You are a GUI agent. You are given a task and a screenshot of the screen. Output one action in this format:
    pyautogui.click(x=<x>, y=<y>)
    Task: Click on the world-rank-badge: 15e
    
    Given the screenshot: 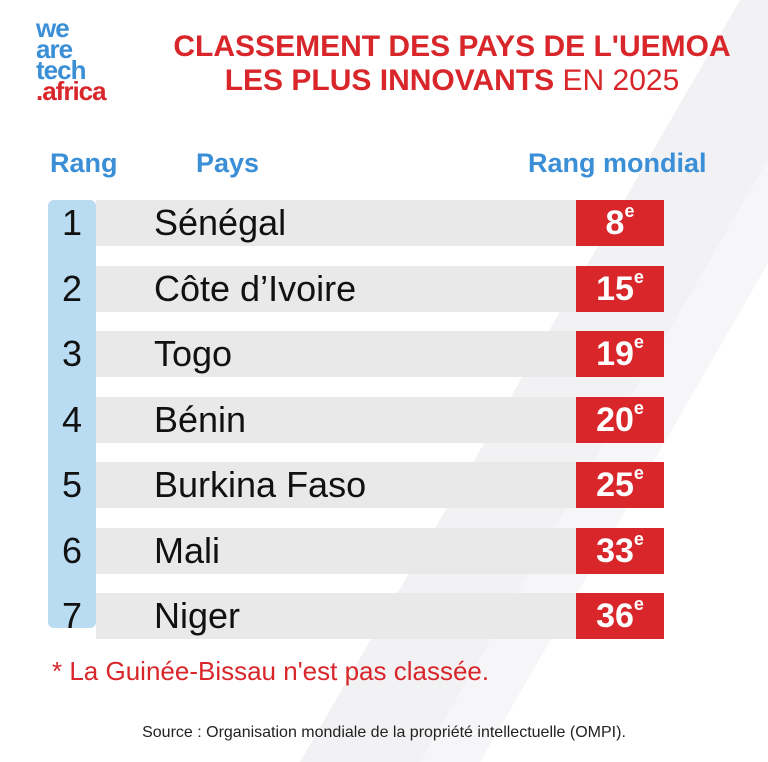 What is the action you would take?
    pyautogui.click(x=620, y=288)
    